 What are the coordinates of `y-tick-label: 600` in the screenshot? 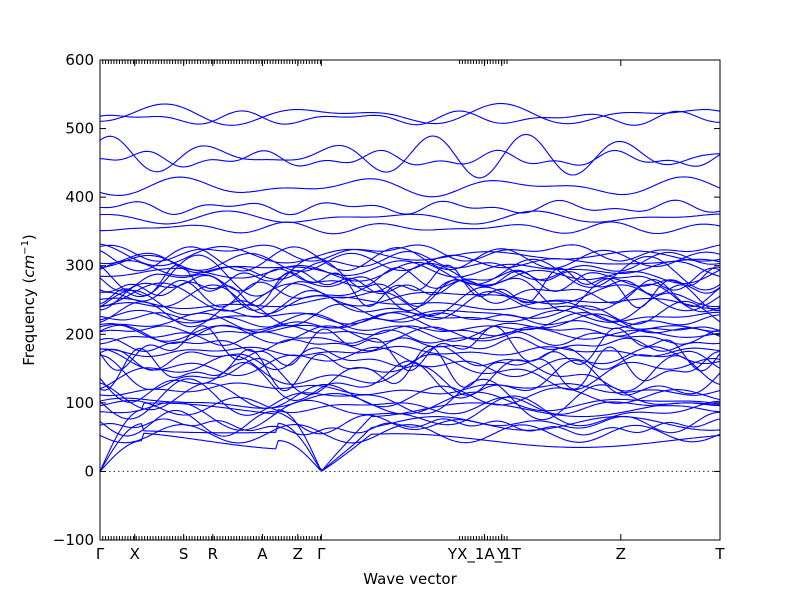 It's located at (79, 60).